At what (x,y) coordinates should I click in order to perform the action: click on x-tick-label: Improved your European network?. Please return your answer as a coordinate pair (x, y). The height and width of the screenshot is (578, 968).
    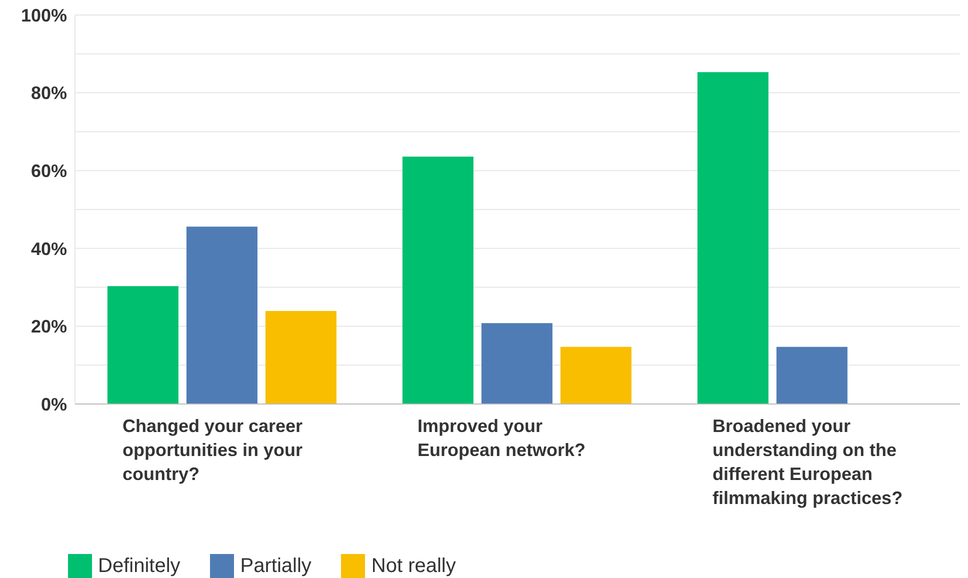
    Looking at the image, I should click on (502, 438).